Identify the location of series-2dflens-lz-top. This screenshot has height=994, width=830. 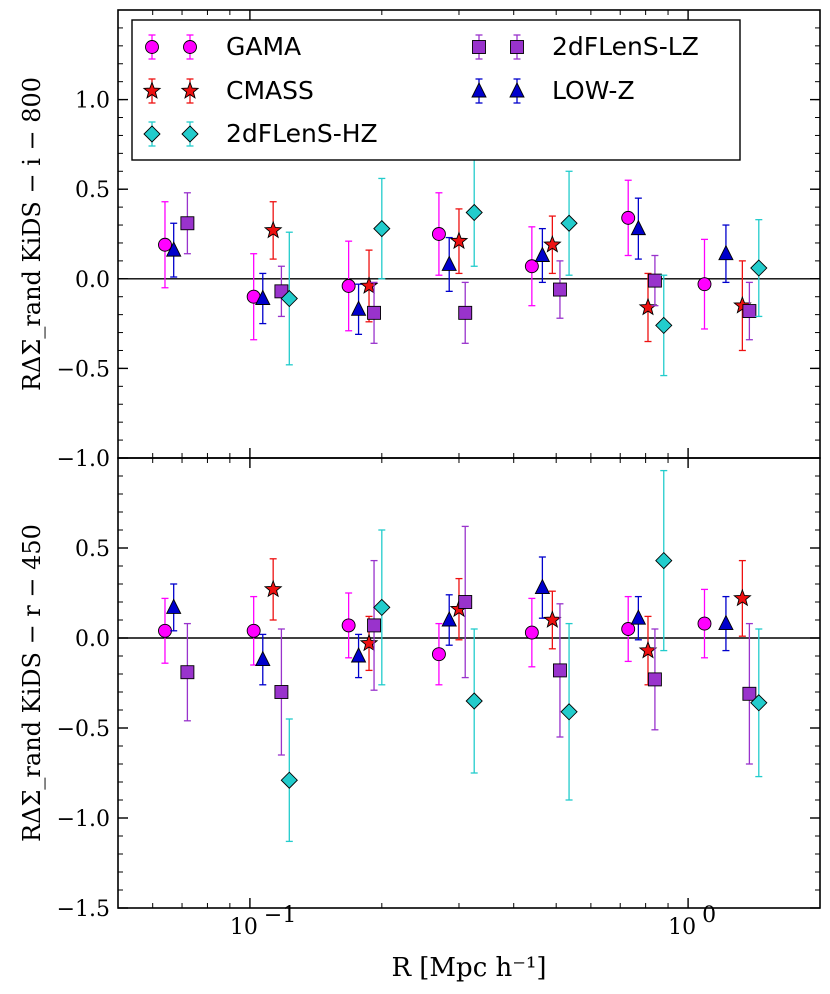
(468, 268).